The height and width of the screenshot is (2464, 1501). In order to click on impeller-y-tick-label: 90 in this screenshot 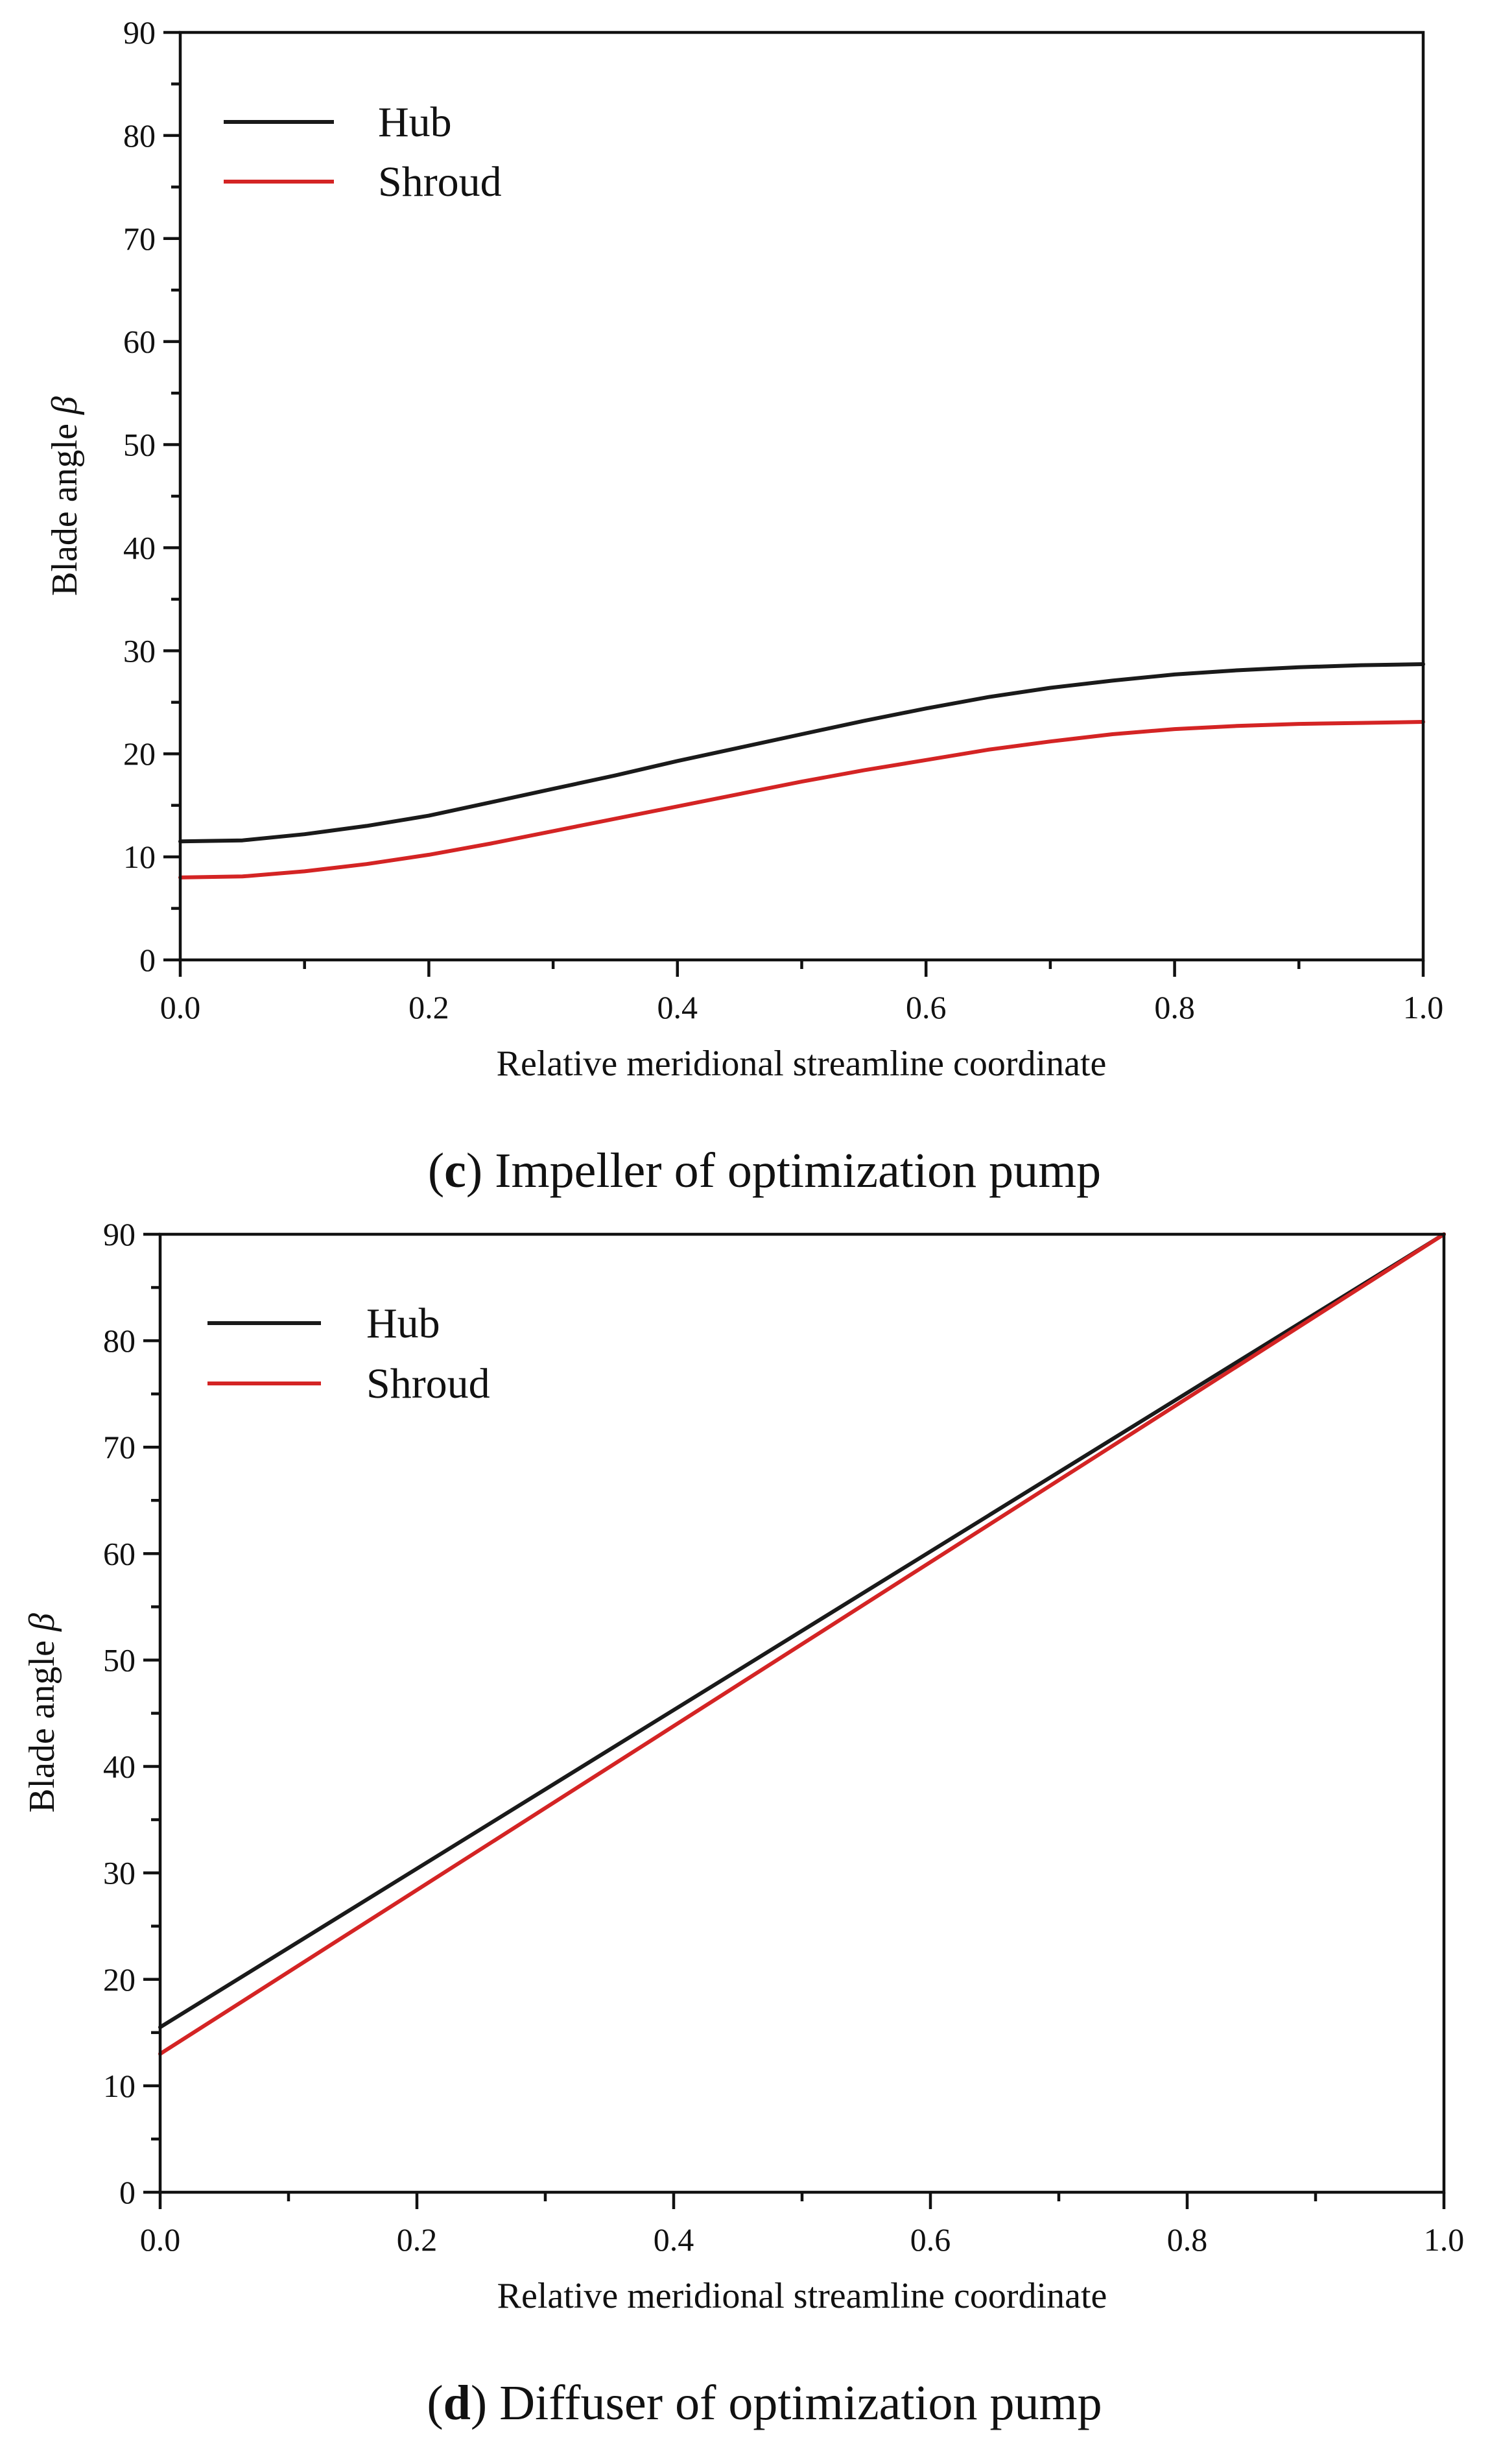, I will do `click(139, 32)`.